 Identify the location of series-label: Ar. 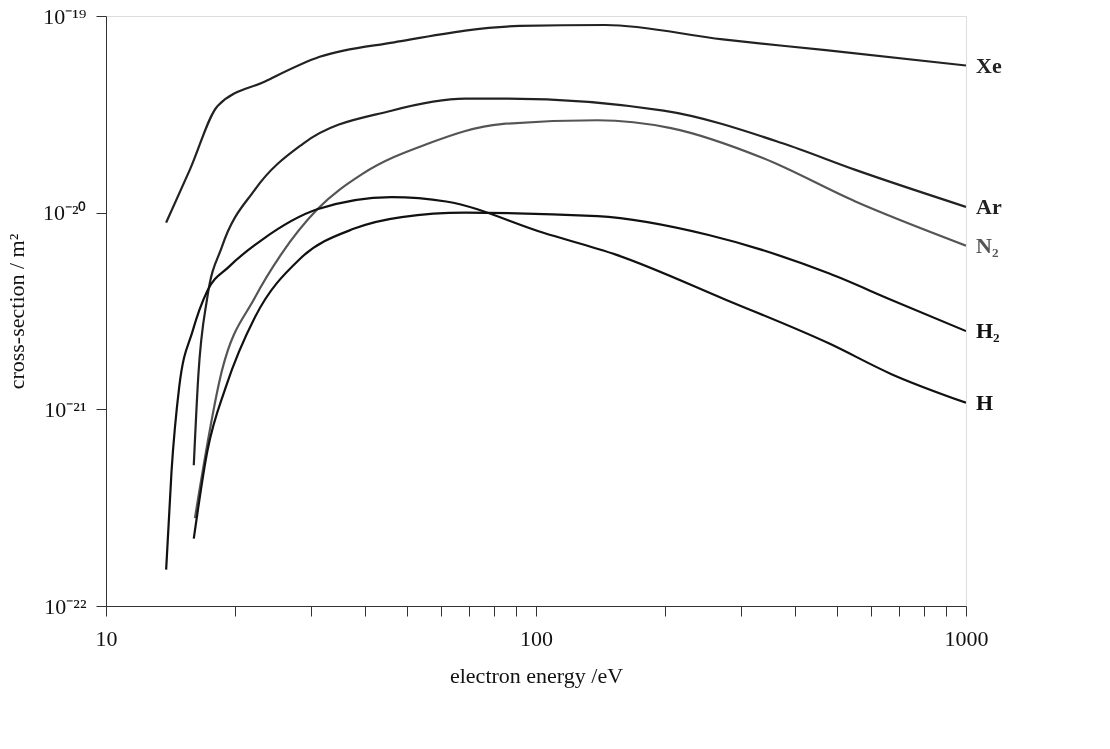
(989, 206).